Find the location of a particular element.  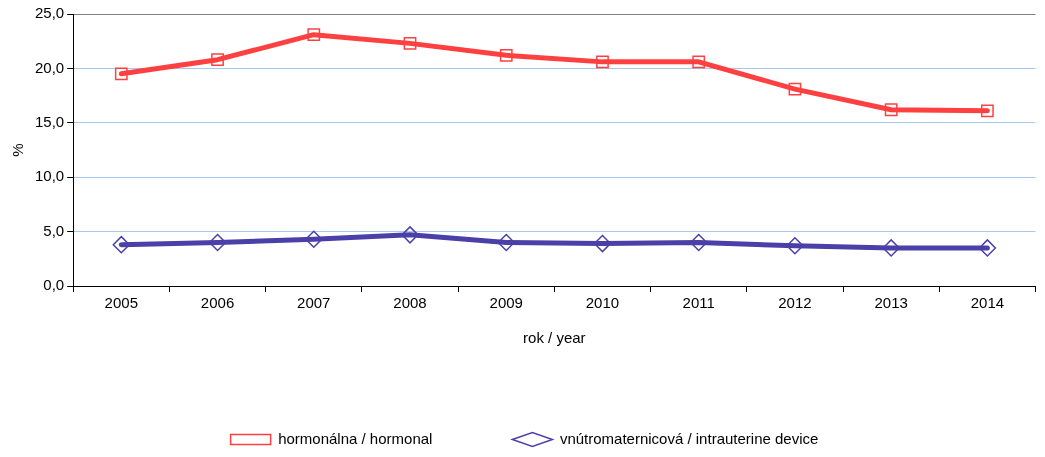

y-tick-label: 10,0 is located at coordinates (49, 176).